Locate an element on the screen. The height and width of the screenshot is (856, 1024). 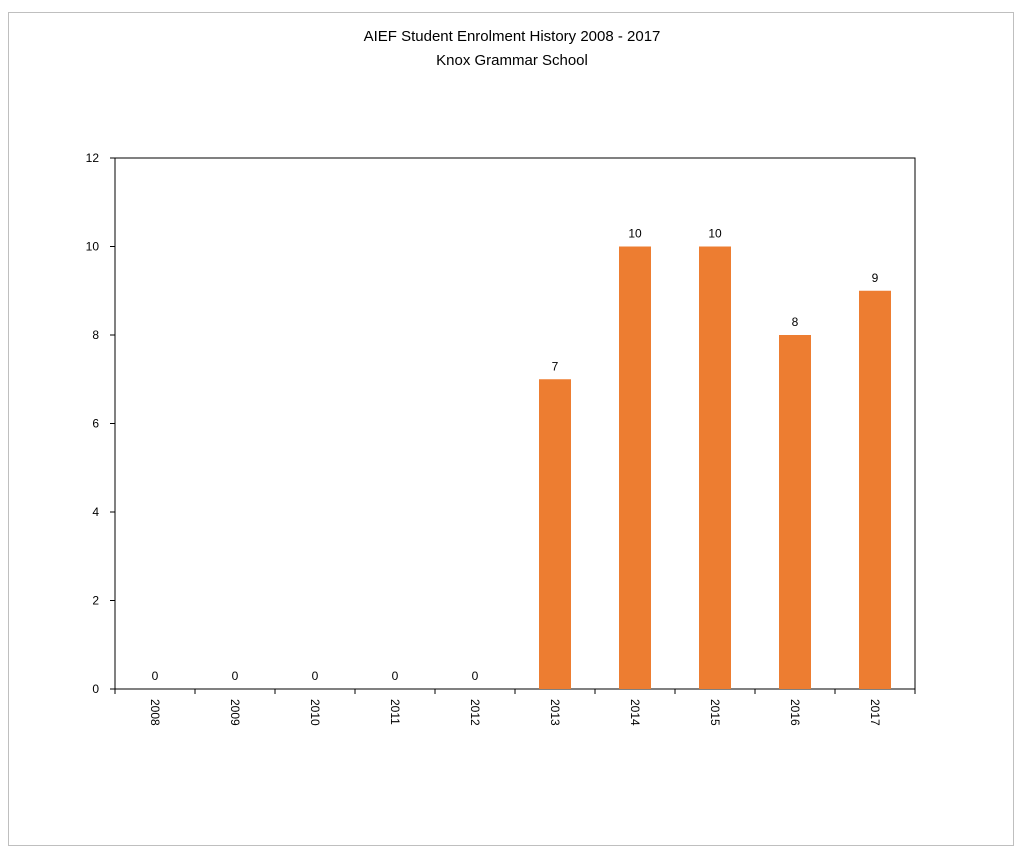
x-tick-label: 2010 is located at coordinates (315, 712).